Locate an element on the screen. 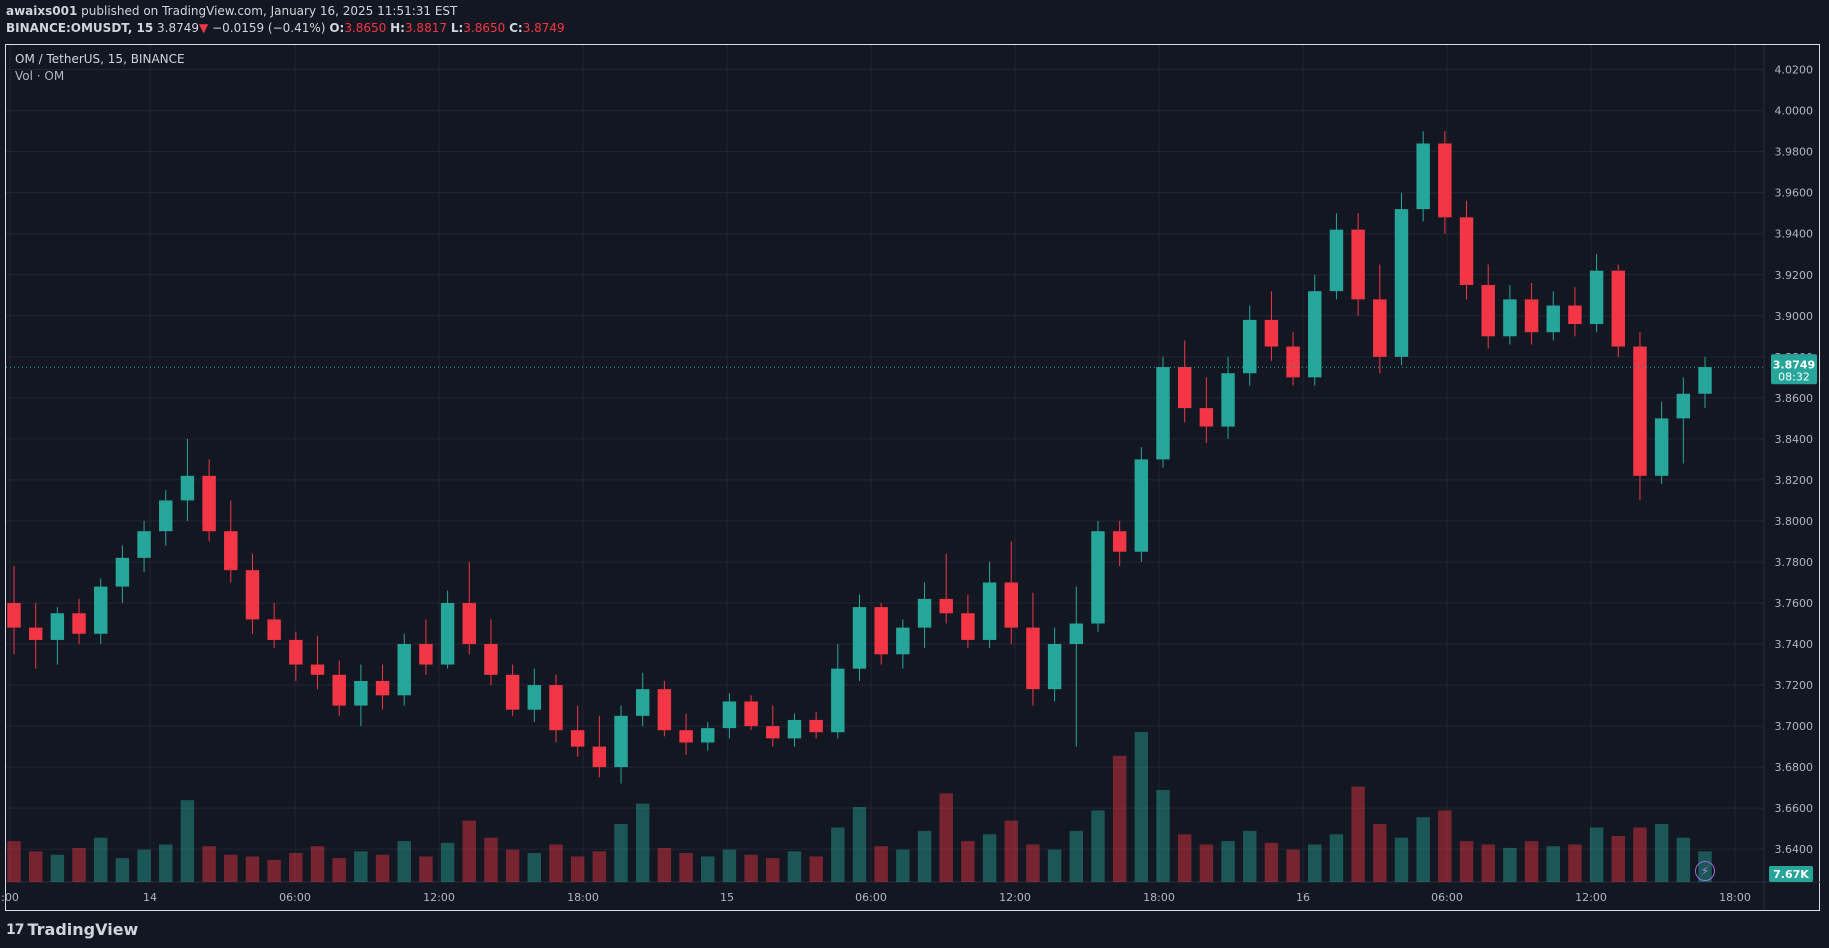 This screenshot has height=948, width=1829. publisher-name: awaixs001 is located at coordinates (42, 11).